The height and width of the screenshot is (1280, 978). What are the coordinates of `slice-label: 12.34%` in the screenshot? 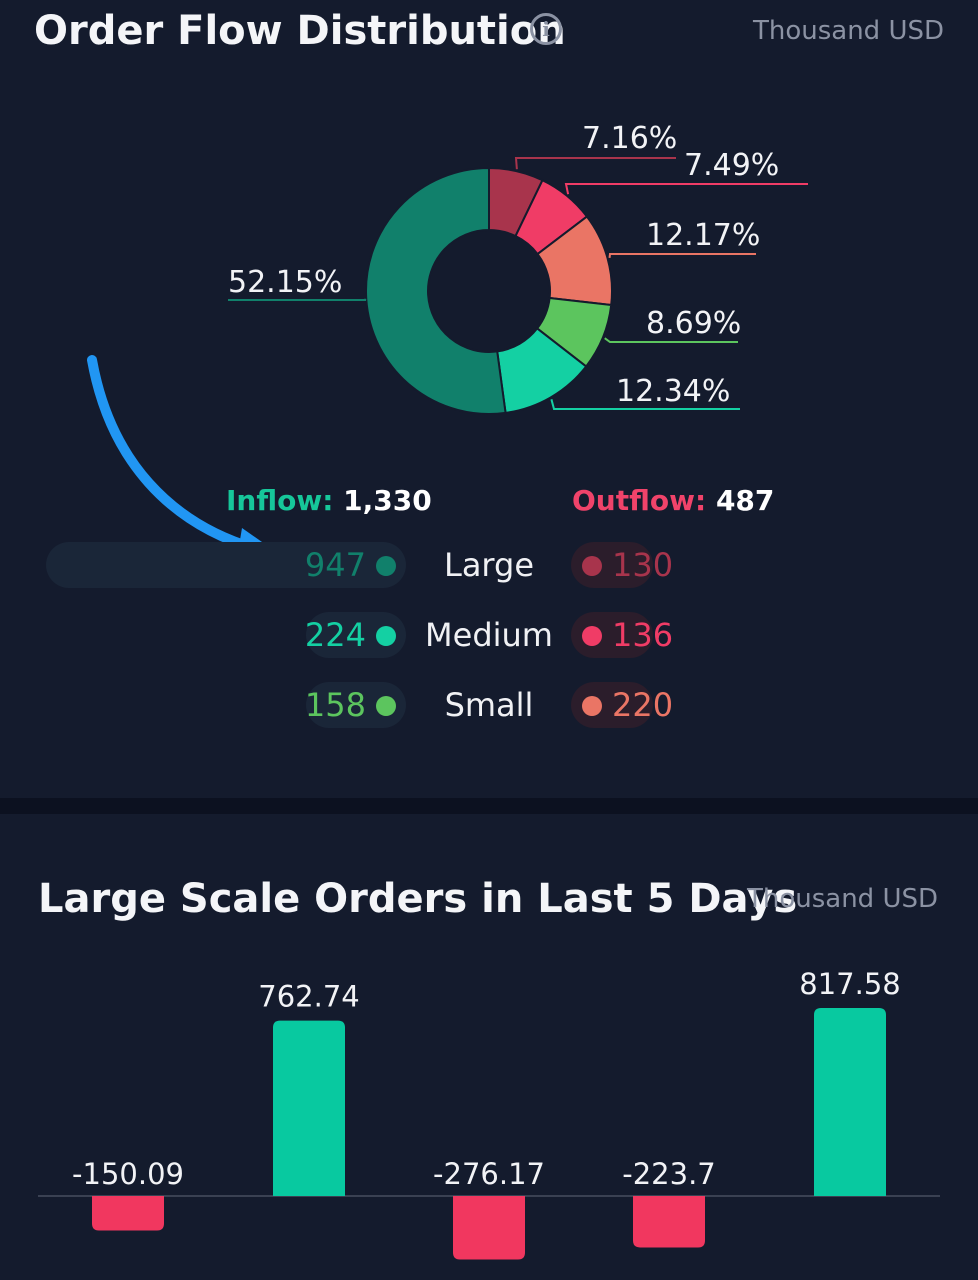 It's located at (673, 391).